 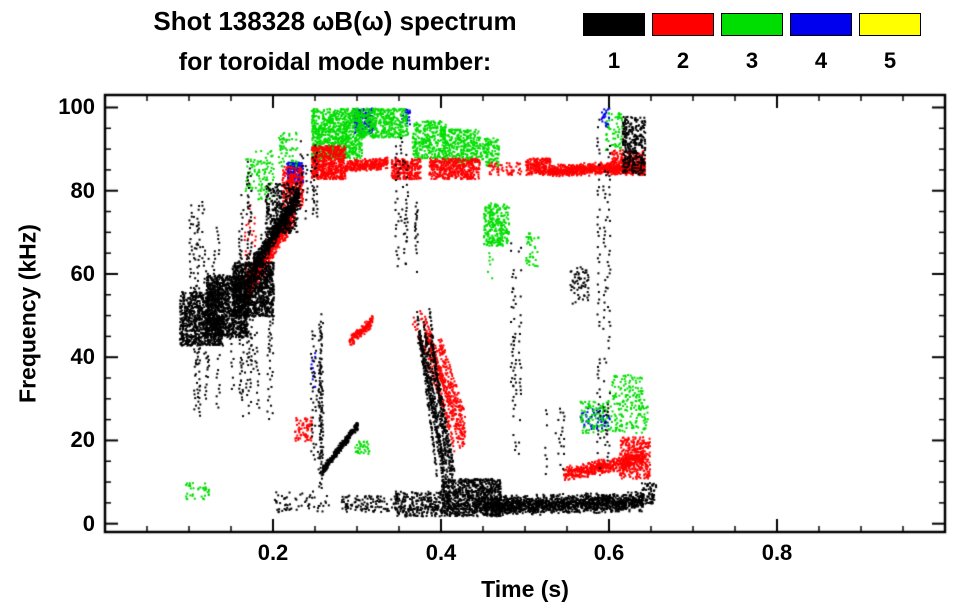 I want to click on x-tick-label-0.2: 0.2, so click(x=273, y=552).